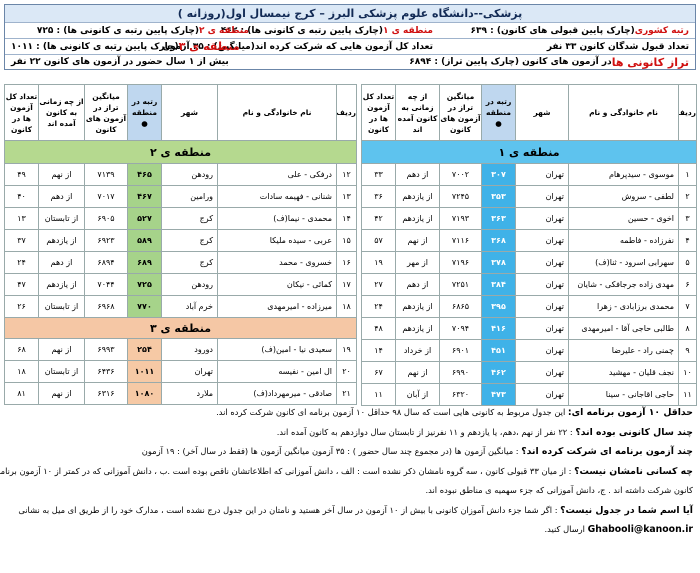 The width and height of the screenshot is (700, 573). What do you see at coordinates (21, 306) in the screenshot?
I see `count-cell: ۲۶` at bounding box center [21, 306].